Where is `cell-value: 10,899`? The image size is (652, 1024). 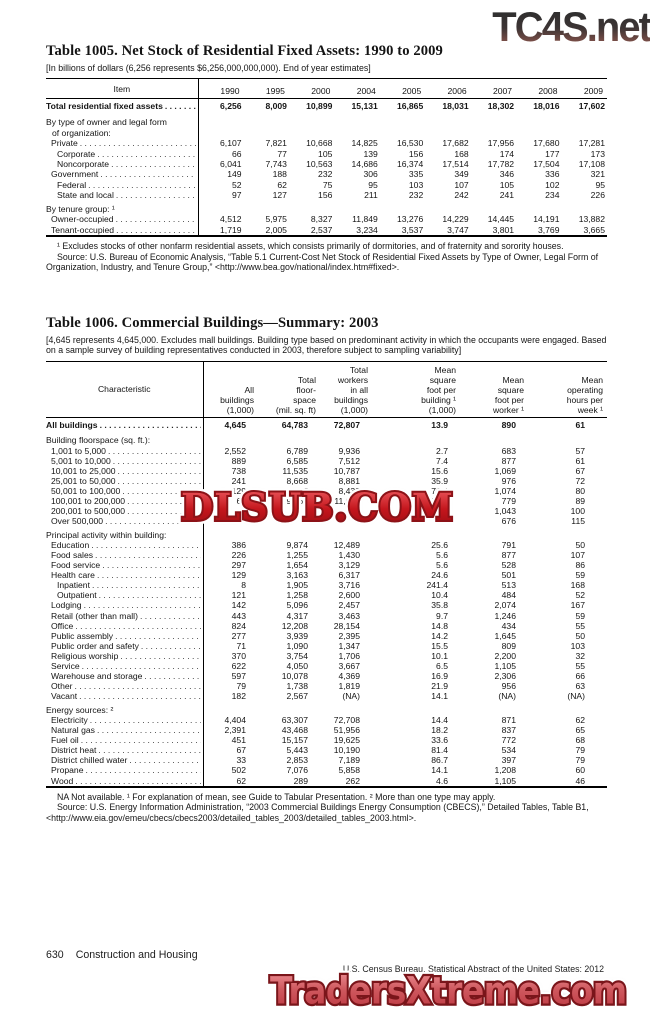 cell-value: 10,899 is located at coordinates (319, 106).